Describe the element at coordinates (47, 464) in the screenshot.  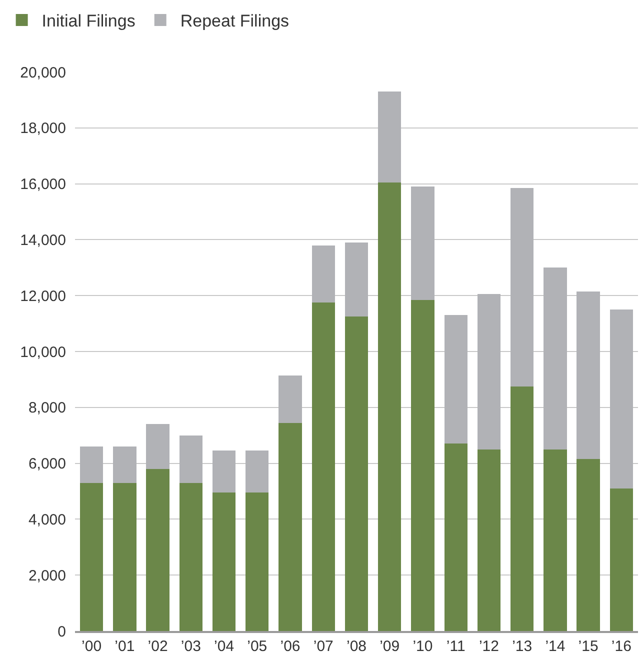
I see `y-tick-label: 6,000` at that location.